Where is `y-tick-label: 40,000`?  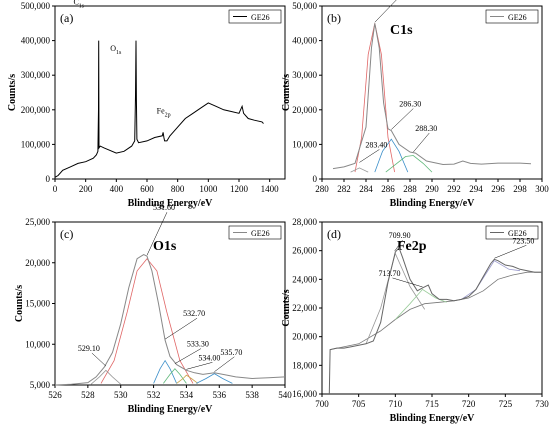 y-tick-label: 40,000 is located at coordinates (304, 41).